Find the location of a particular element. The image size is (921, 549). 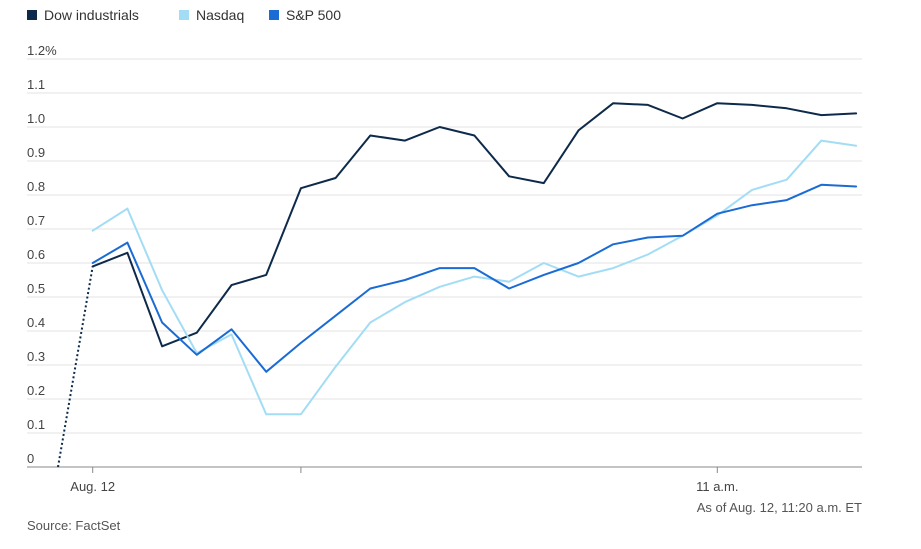

x-tick-label: Aug. 12 is located at coordinates (92, 486).